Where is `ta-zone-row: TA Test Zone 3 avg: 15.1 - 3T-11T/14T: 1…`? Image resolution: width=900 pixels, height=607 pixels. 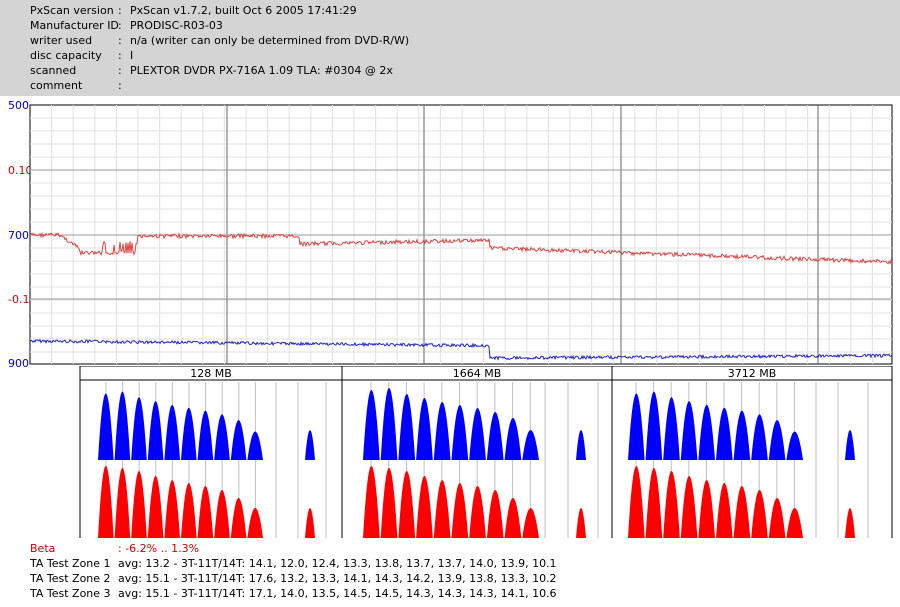
ta-zone-row: TA Test Zone 3 avg: 15.1 - 3T-11T/14T: 1… is located at coordinates (293, 593).